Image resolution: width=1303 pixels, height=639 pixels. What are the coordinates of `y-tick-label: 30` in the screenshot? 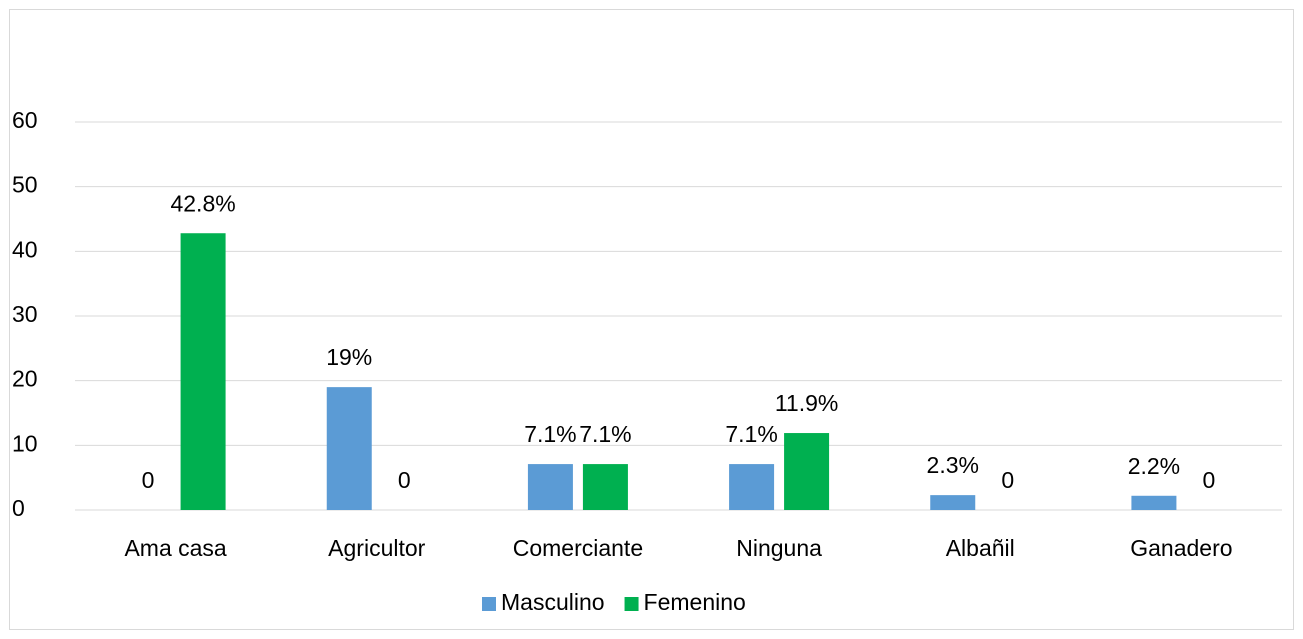 It's located at (25, 314).